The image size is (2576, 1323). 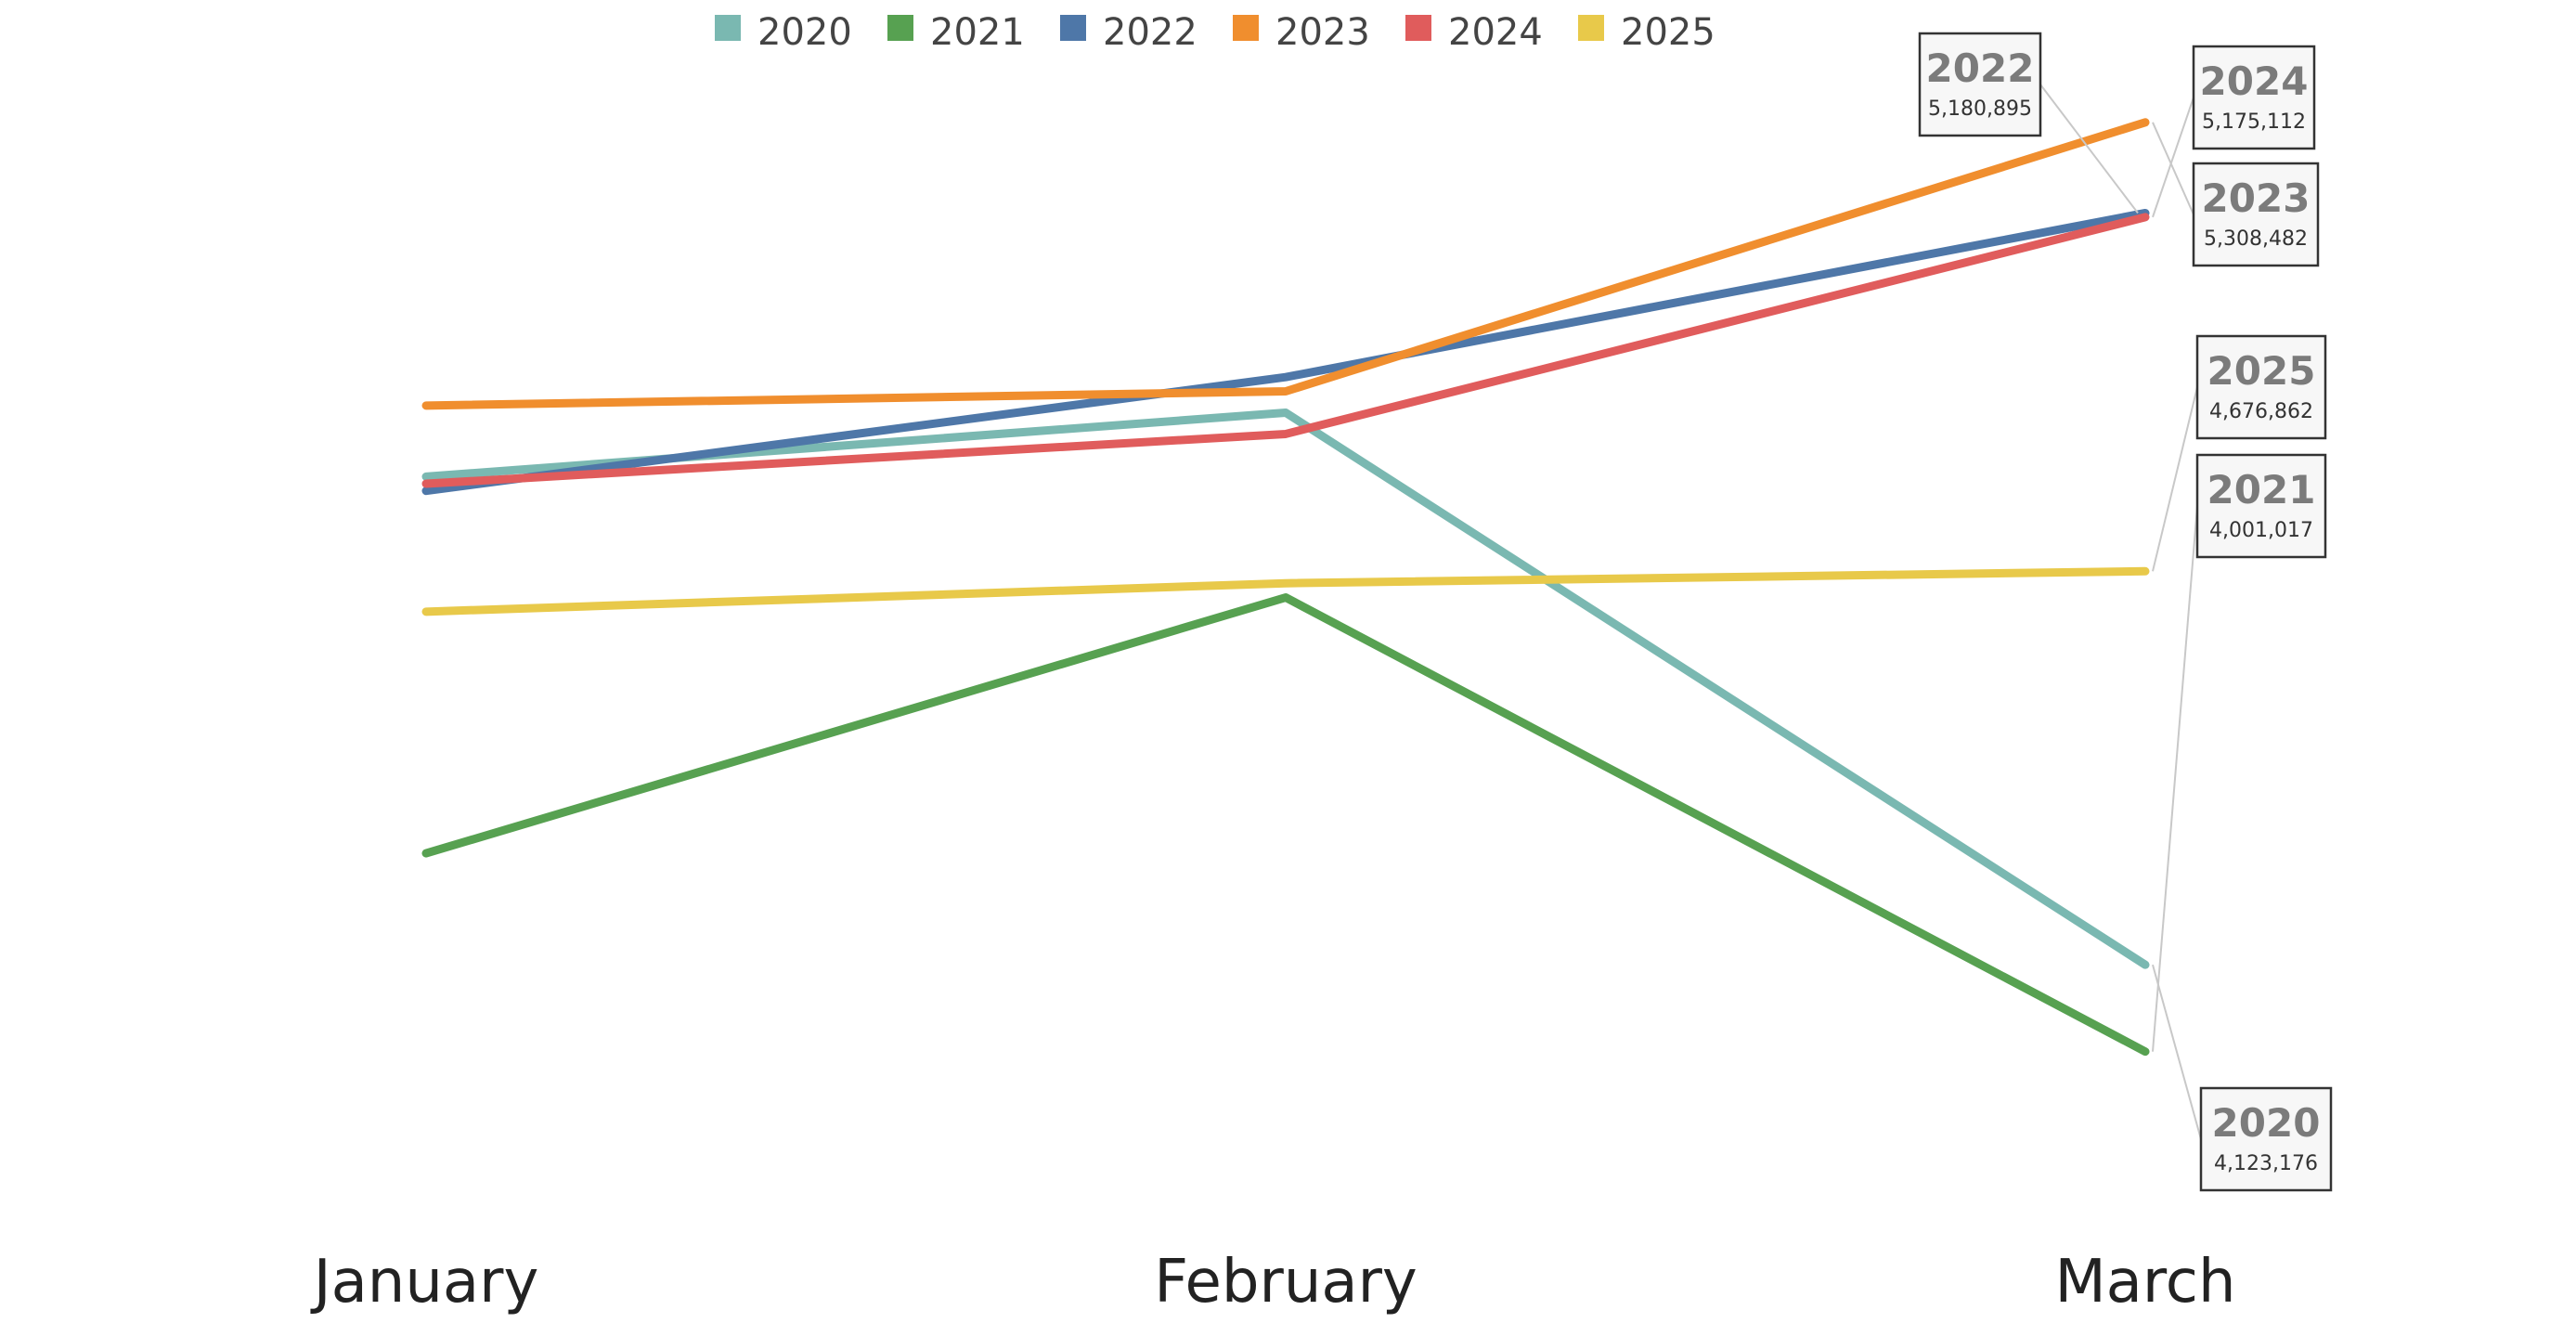 What do you see at coordinates (2177, 1052) in the screenshot?
I see `callout-leader-2020` at bounding box center [2177, 1052].